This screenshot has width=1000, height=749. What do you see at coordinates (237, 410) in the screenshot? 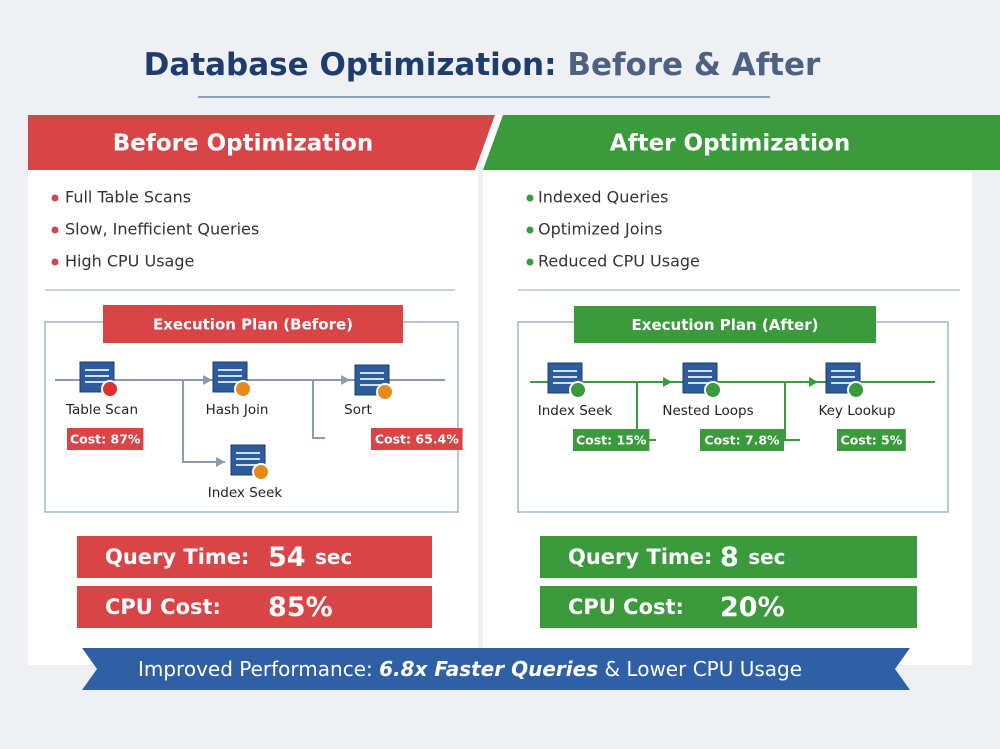
I see `node-label: Hash Join` at bounding box center [237, 410].